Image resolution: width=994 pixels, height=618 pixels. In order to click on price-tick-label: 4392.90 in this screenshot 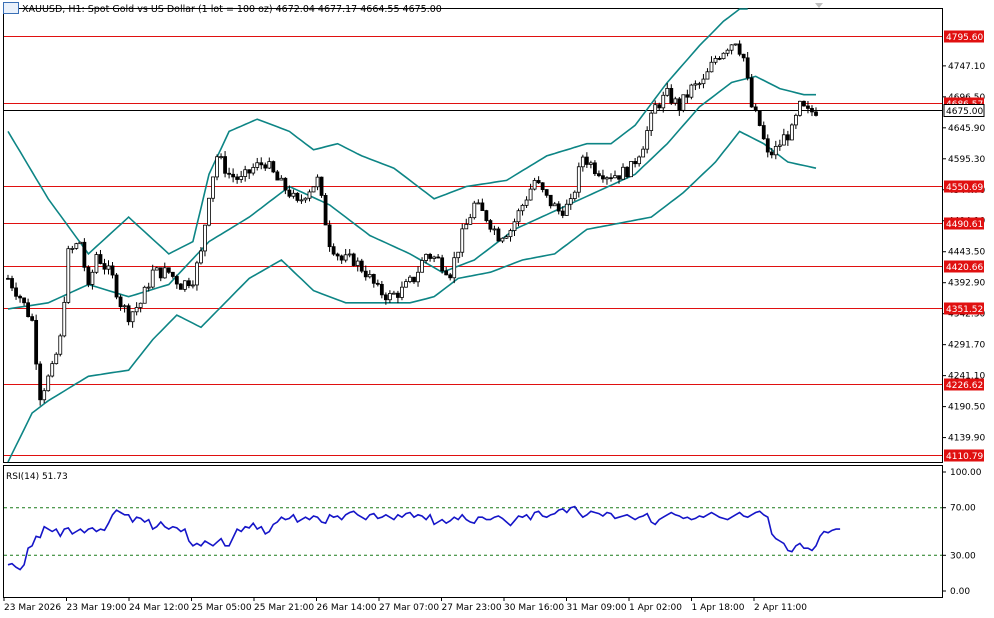, I will do `click(966, 284)`.